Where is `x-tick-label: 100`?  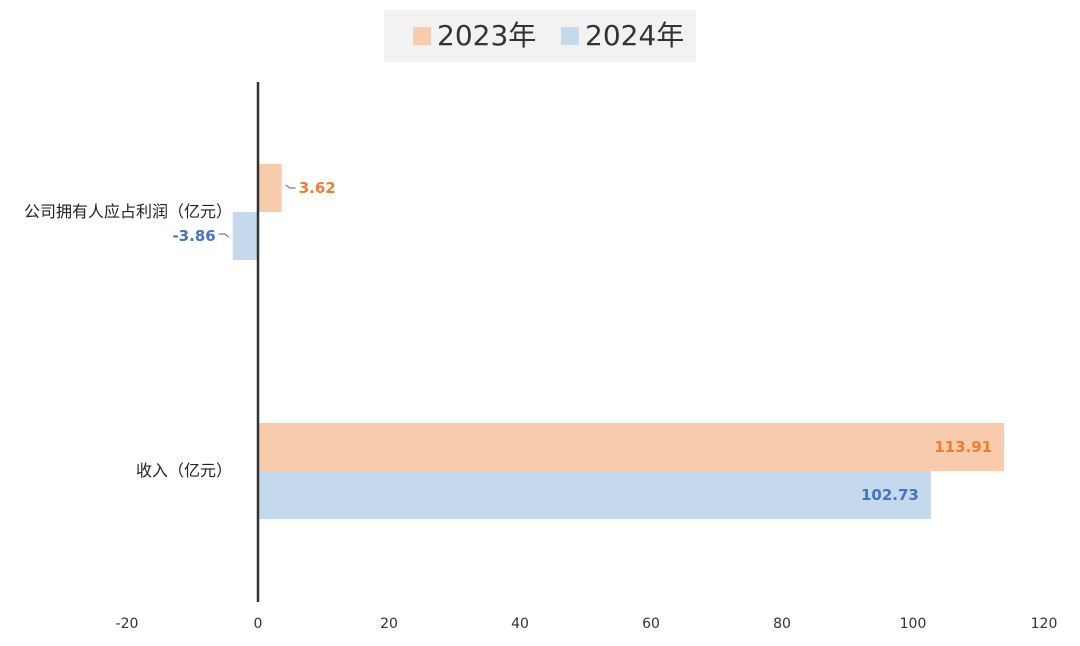
x-tick-label: 100 is located at coordinates (913, 624).